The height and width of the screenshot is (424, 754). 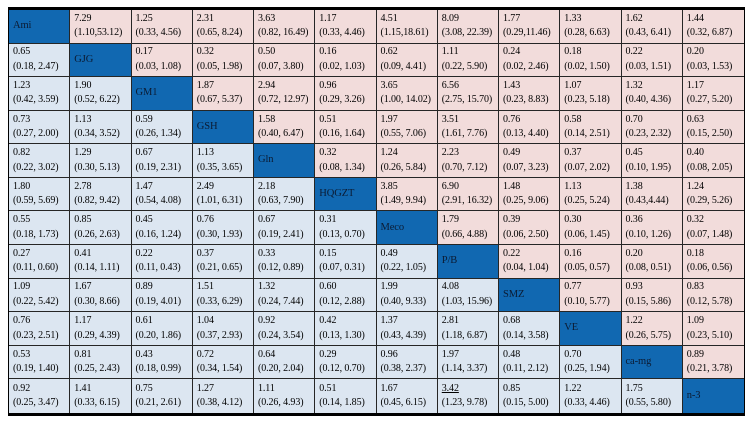 I want to click on effect-estimate: 0.22, so click(x=144, y=253).